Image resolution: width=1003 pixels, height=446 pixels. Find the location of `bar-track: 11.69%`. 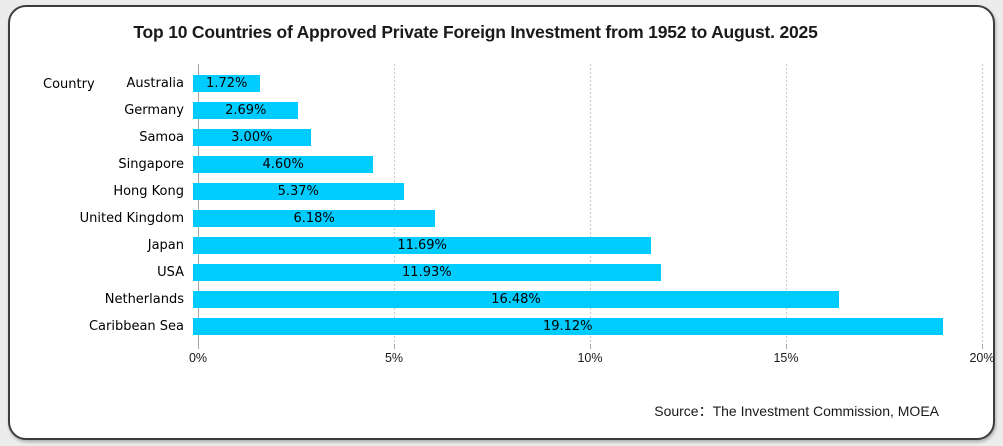

bar-track: 11.69% is located at coordinates (584, 245).